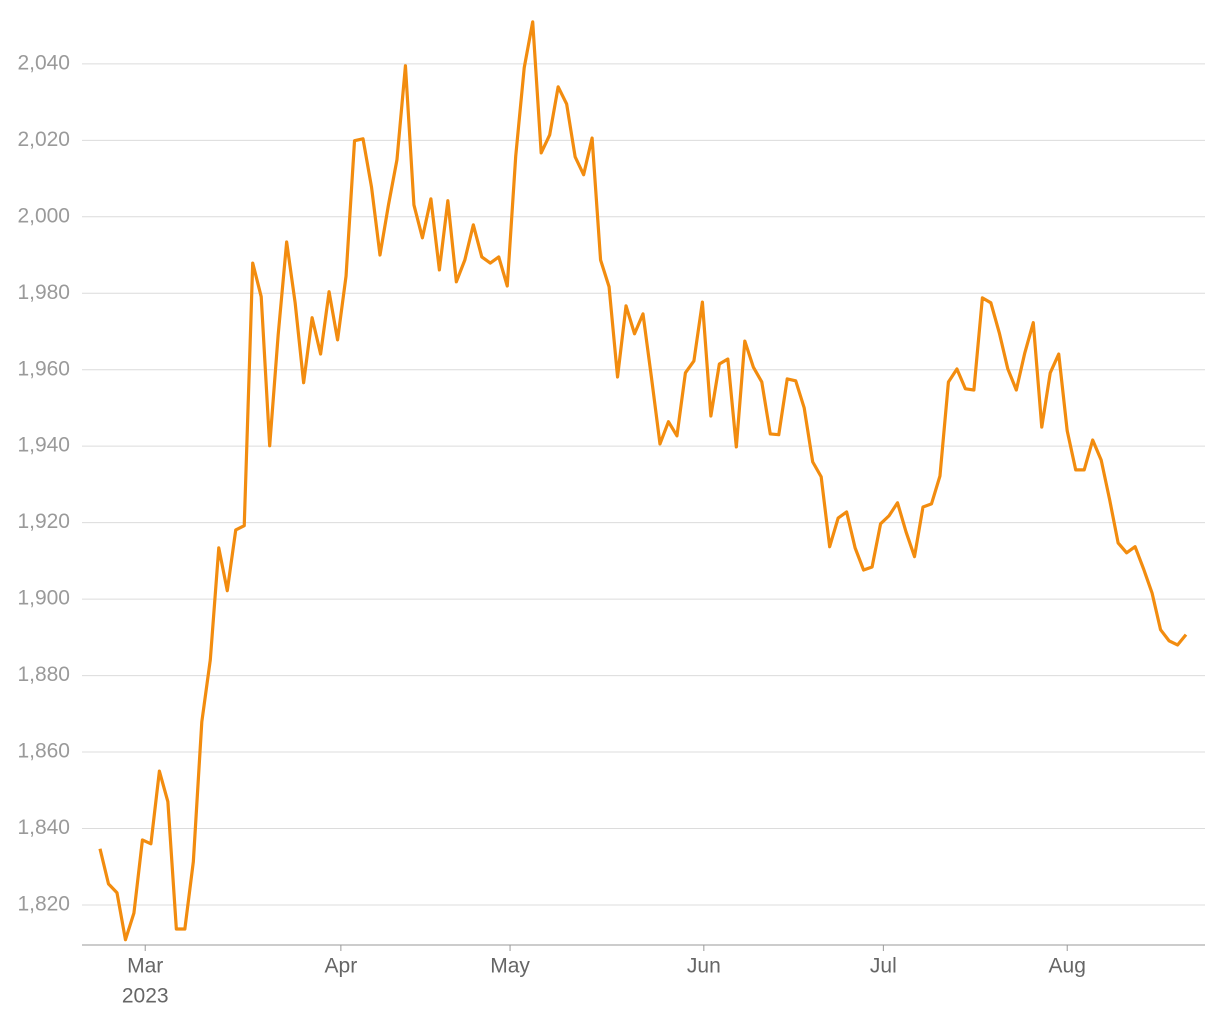 This screenshot has height=1020, width=1220. I want to click on x-tick-label: Mar, so click(145, 966).